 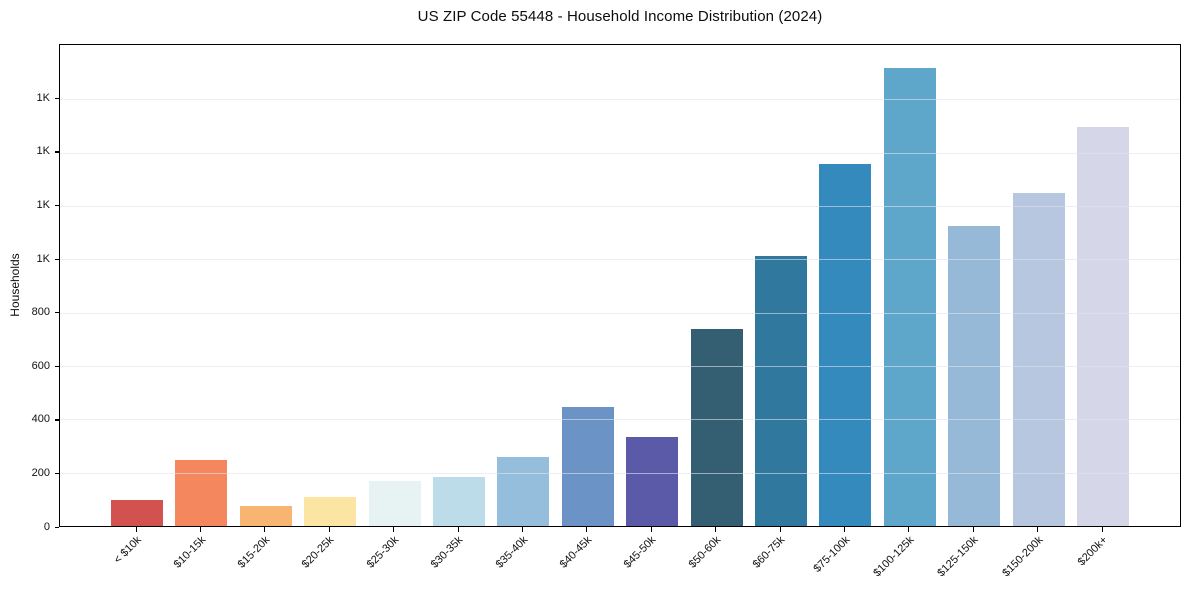 What do you see at coordinates (189, 552) in the screenshot?
I see `x-tick-label: $10-15k` at bounding box center [189, 552].